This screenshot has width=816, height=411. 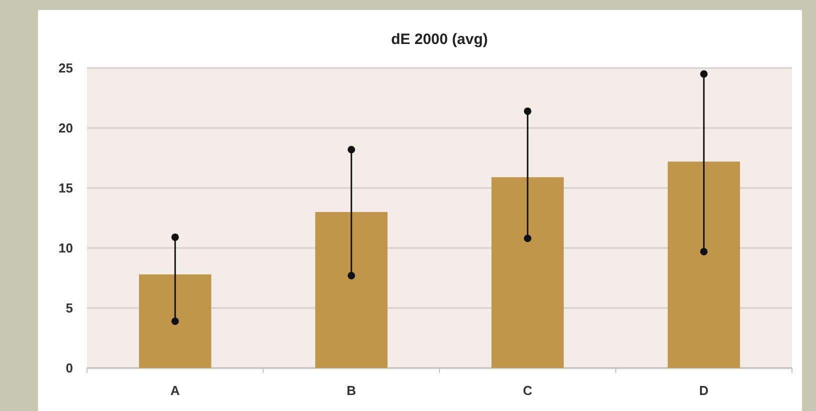 I want to click on y-tick-label: 0, so click(x=69, y=368).